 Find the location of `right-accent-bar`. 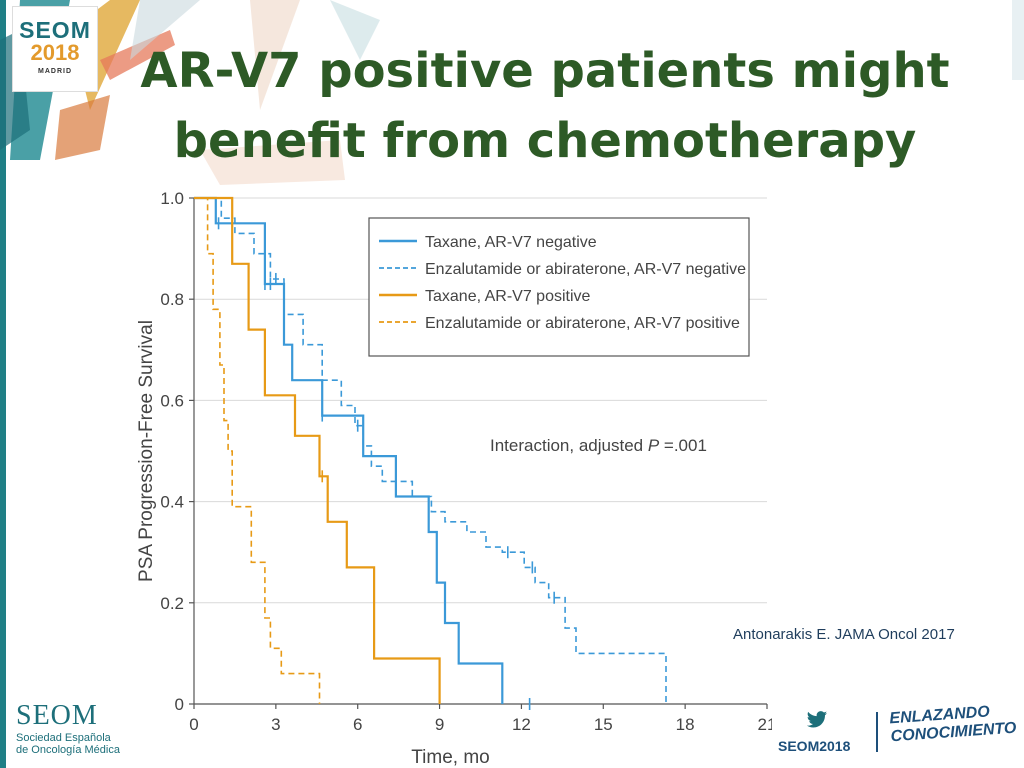

right-accent-bar is located at coordinates (1018, 40).